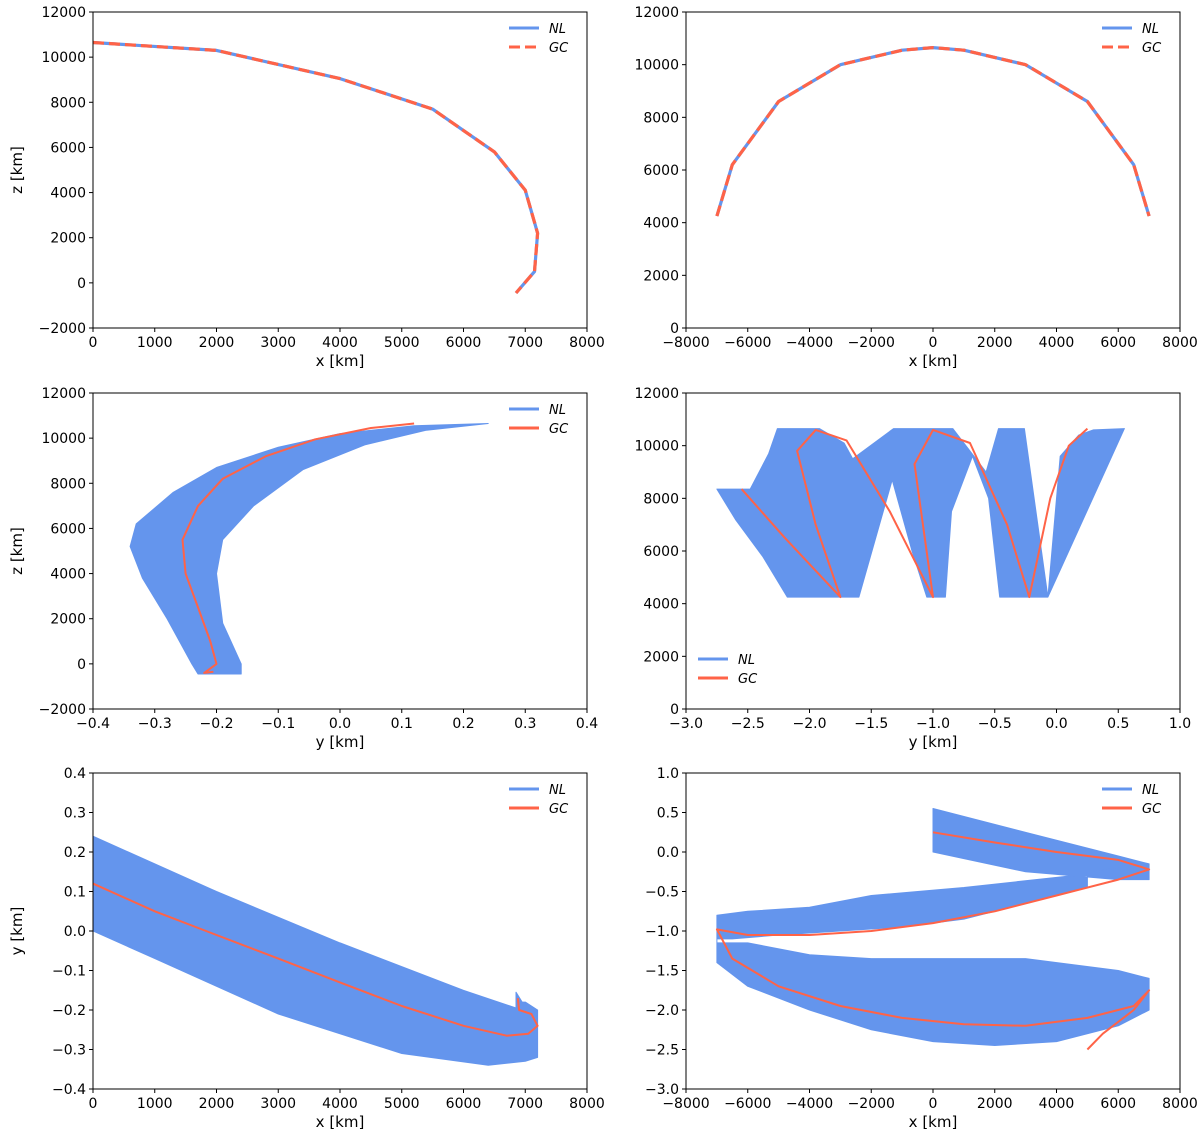  What do you see at coordinates (17, 931) in the screenshot?
I see `y-axis-label: y [km]` at bounding box center [17, 931].